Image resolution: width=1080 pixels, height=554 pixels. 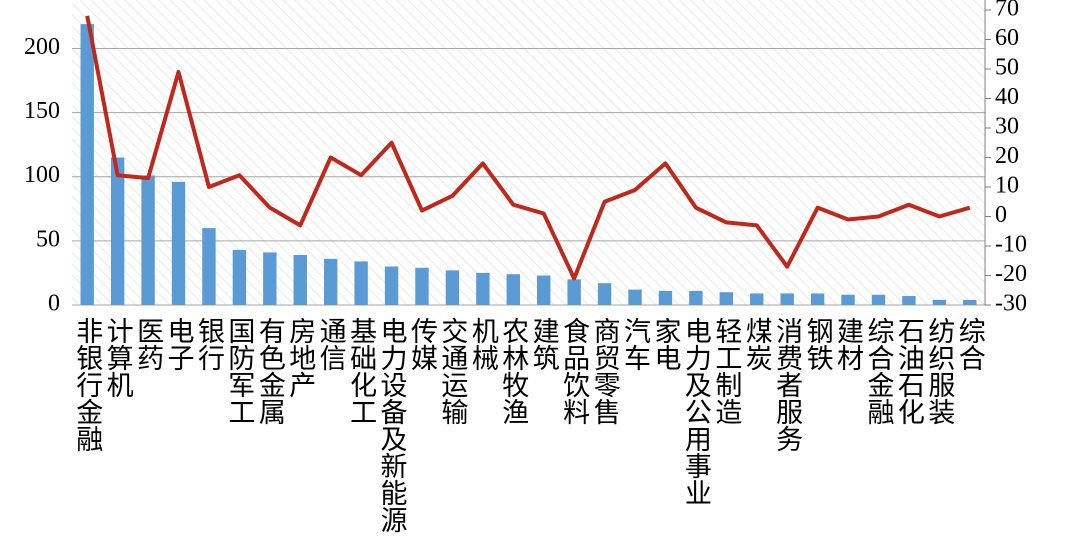 What do you see at coordinates (239, 371) in the screenshot?
I see `x-tick-label: 国防军工` at bounding box center [239, 371].